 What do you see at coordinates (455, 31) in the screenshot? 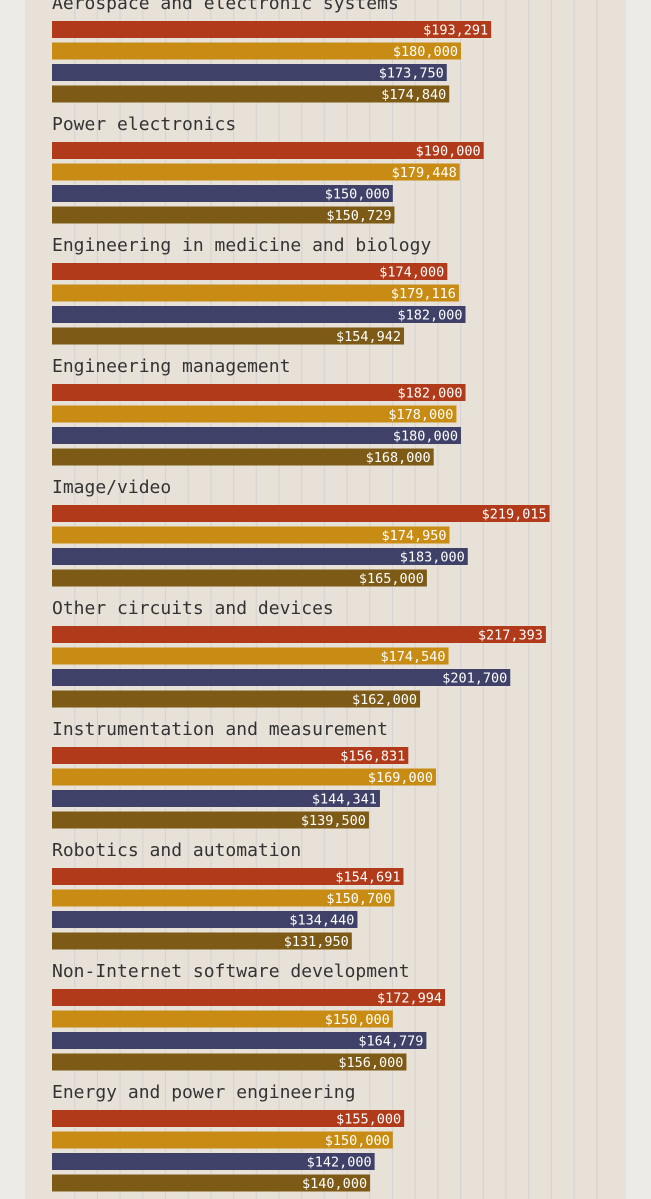
I see `value-label: $193,291` at bounding box center [455, 31].